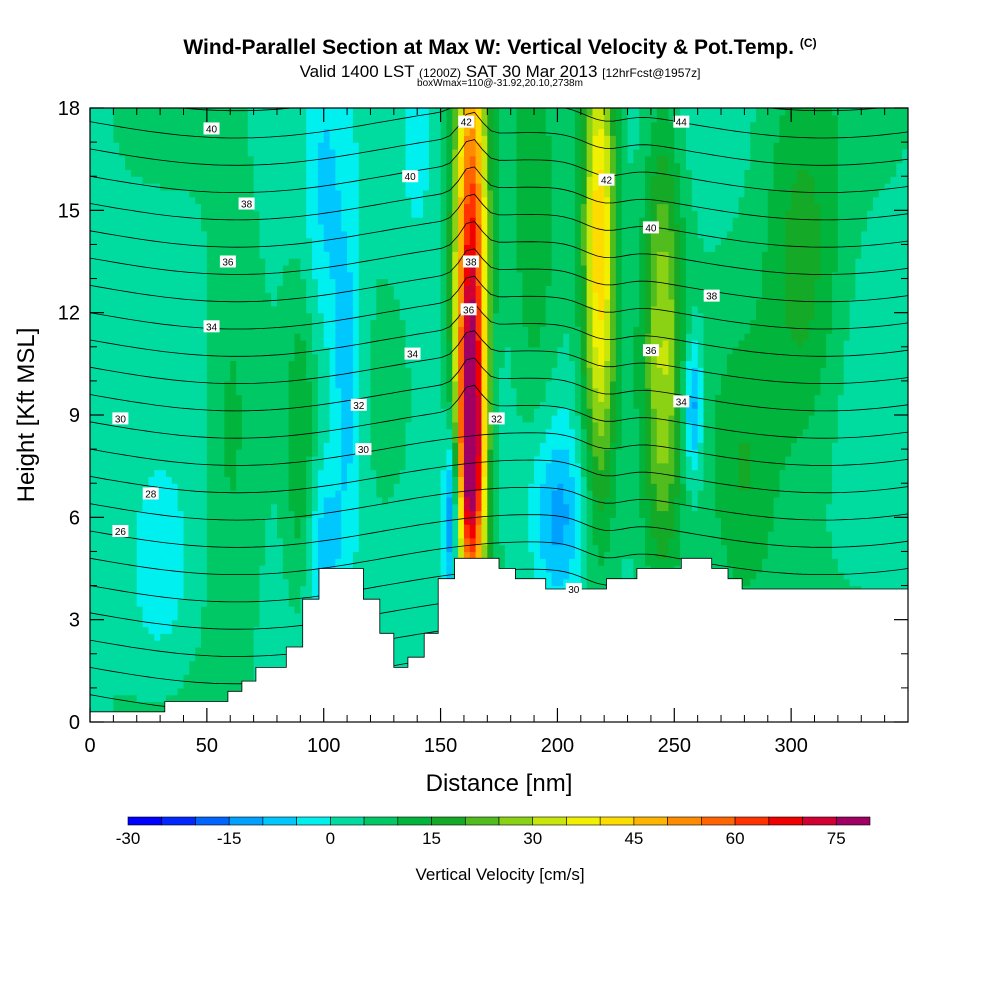 This screenshot has width=1000, height=1000. Describe the element at coordinates (499, 275) in the screenshot. I see `theta-contour` at that location.